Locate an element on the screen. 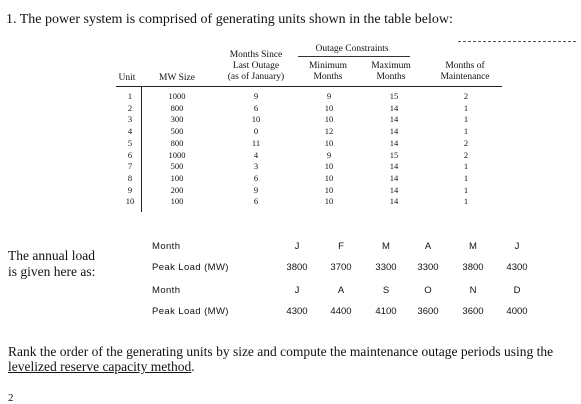 The width and height of the screenshot is (581, 404). header-months-since: Months Since Last Outage (as of January) is located at coordinates (256, 66).